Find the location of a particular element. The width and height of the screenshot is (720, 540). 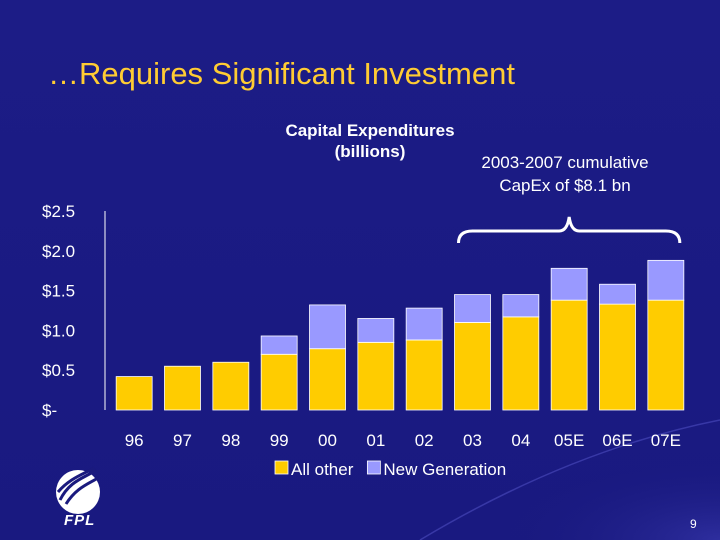

y-tick-label: $2.0 is located at coordinates (58, 251).